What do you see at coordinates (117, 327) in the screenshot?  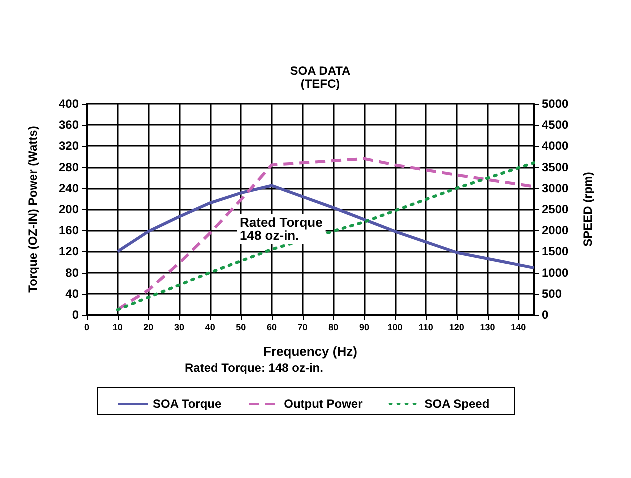 I see `x-tick-label: 10` at bounding box center [117, 327].